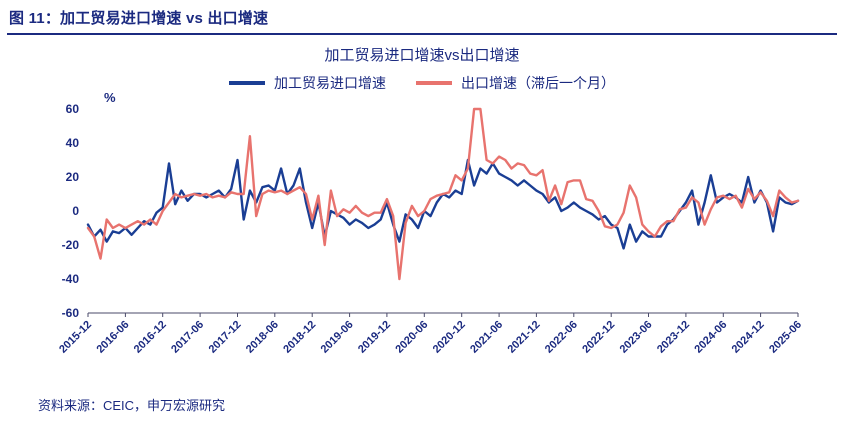  Describe the element at coordinates (636, 337) in the screenshot. I see `x-axis-tick-label: 2023-06` at that location.